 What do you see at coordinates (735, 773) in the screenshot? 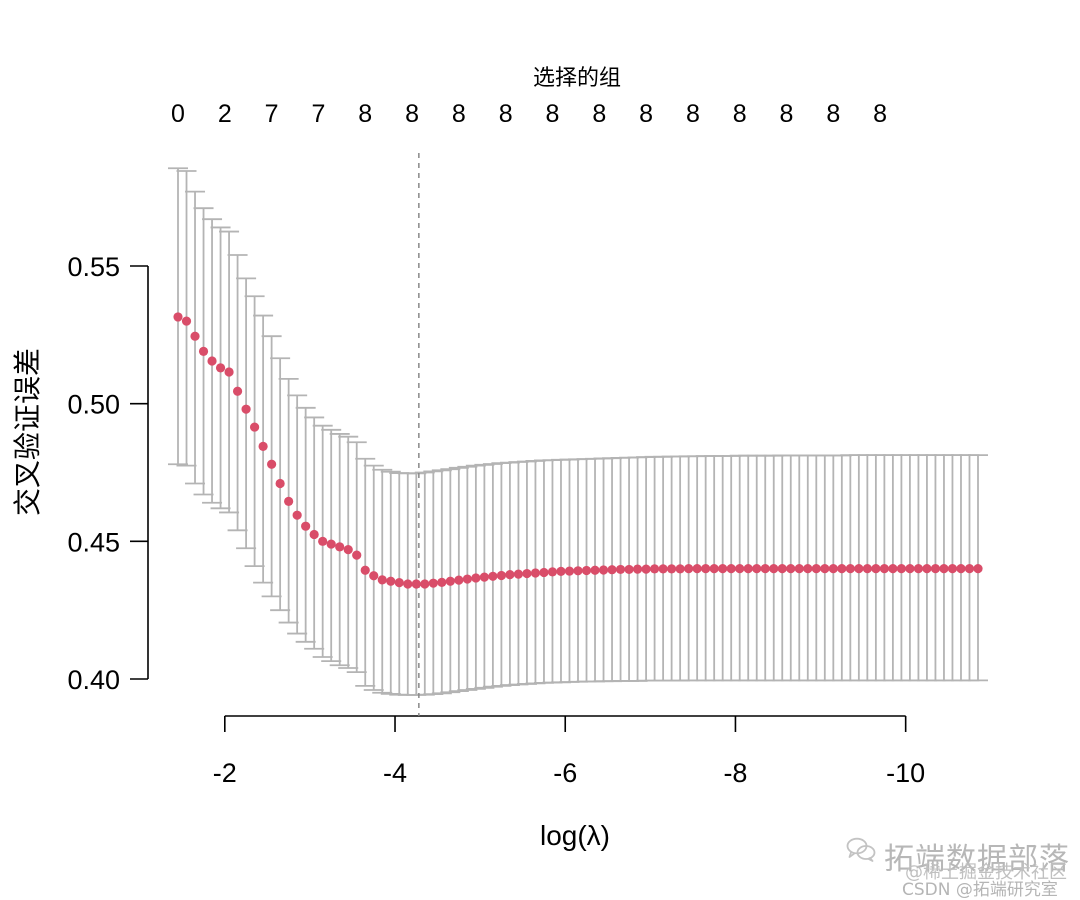
I see `x-tick-label: -8` at bounding box center [735, 773].